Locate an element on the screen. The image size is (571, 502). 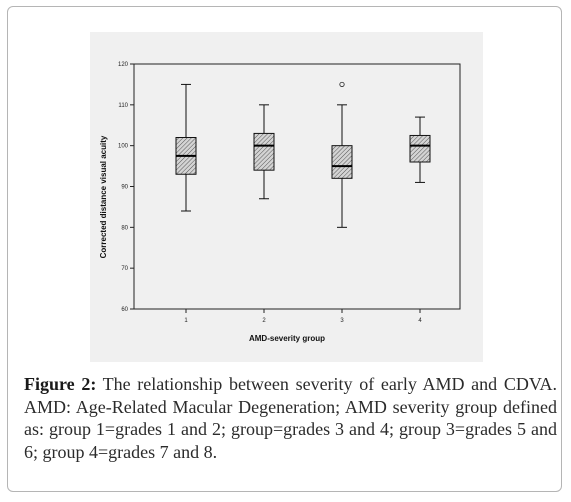
y-tick-label: 100 is located at coordinates (123, 147).